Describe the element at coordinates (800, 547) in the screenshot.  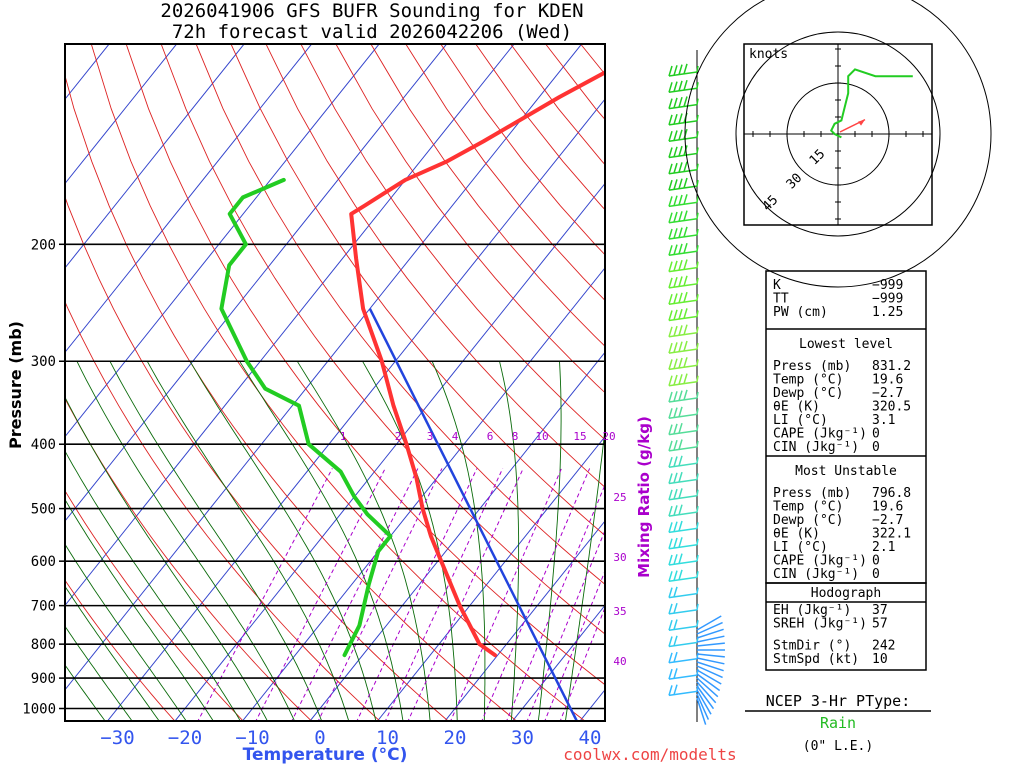
I see `index-unstable-label: LI (°C)` at that location.